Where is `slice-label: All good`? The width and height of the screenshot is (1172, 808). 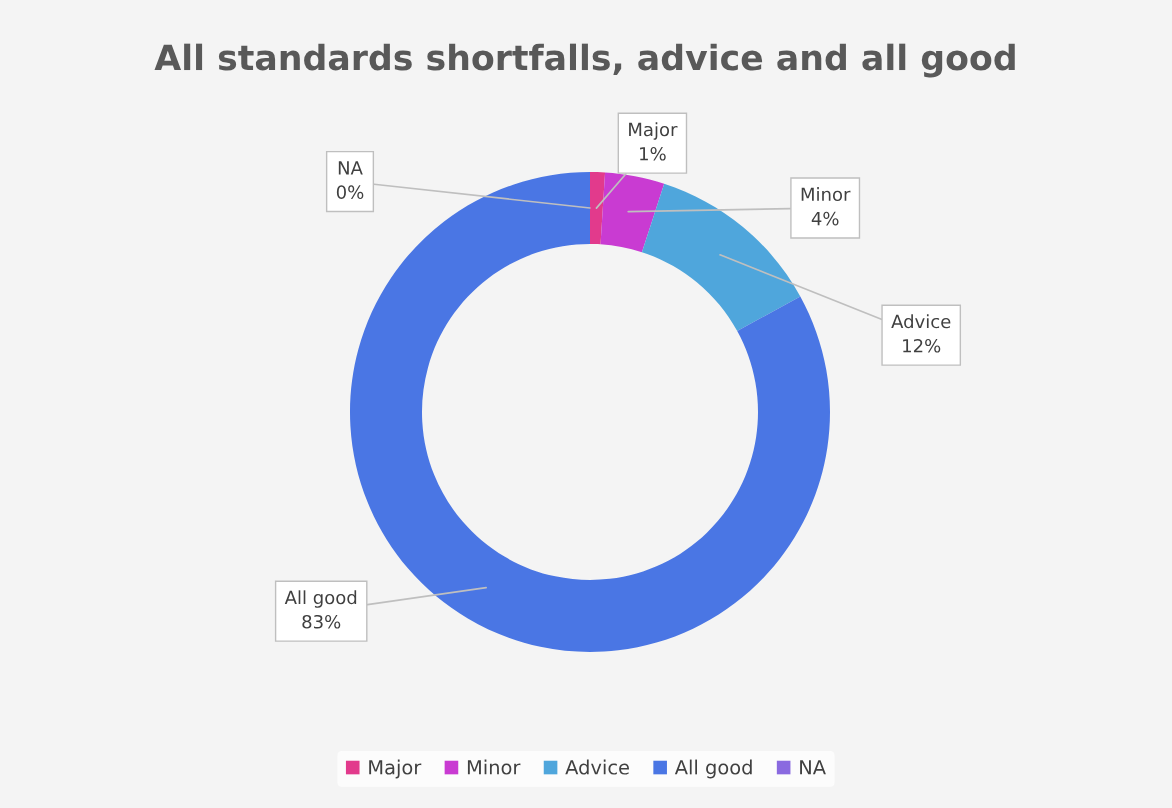
slice-label: All good is located at coordinates (320, 599).